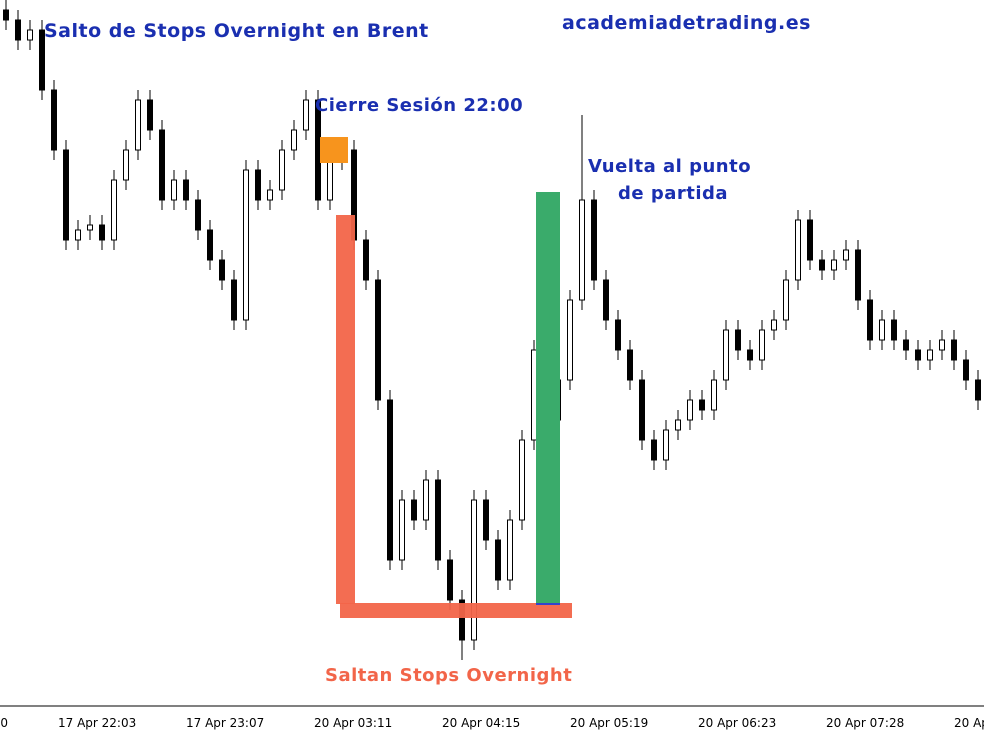 The image size is (984, 738). What do you see at coordinates (969, 723) in the screenshot?
I see `x-tick-label: 20 Ap` at bounding box center [969, 723].